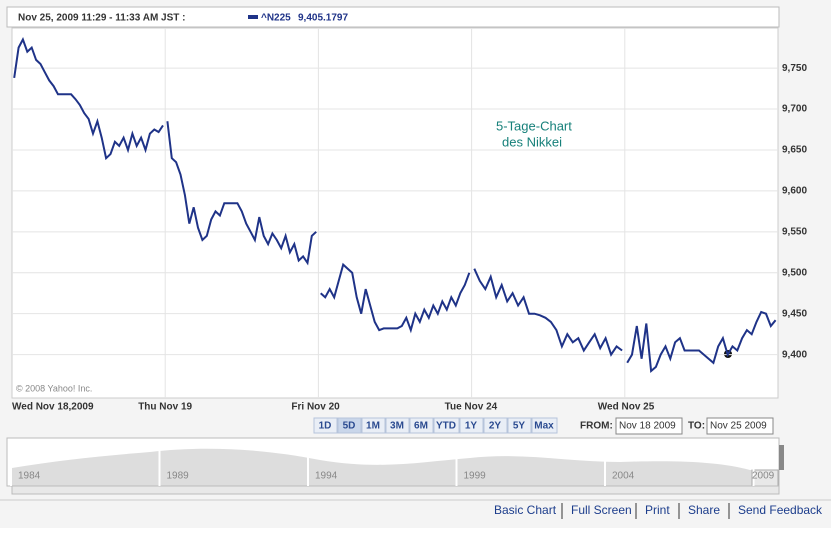 This screenshot has width=831, height=533. I want to click on from-value: Nov 18 2009, so click(647, 426).